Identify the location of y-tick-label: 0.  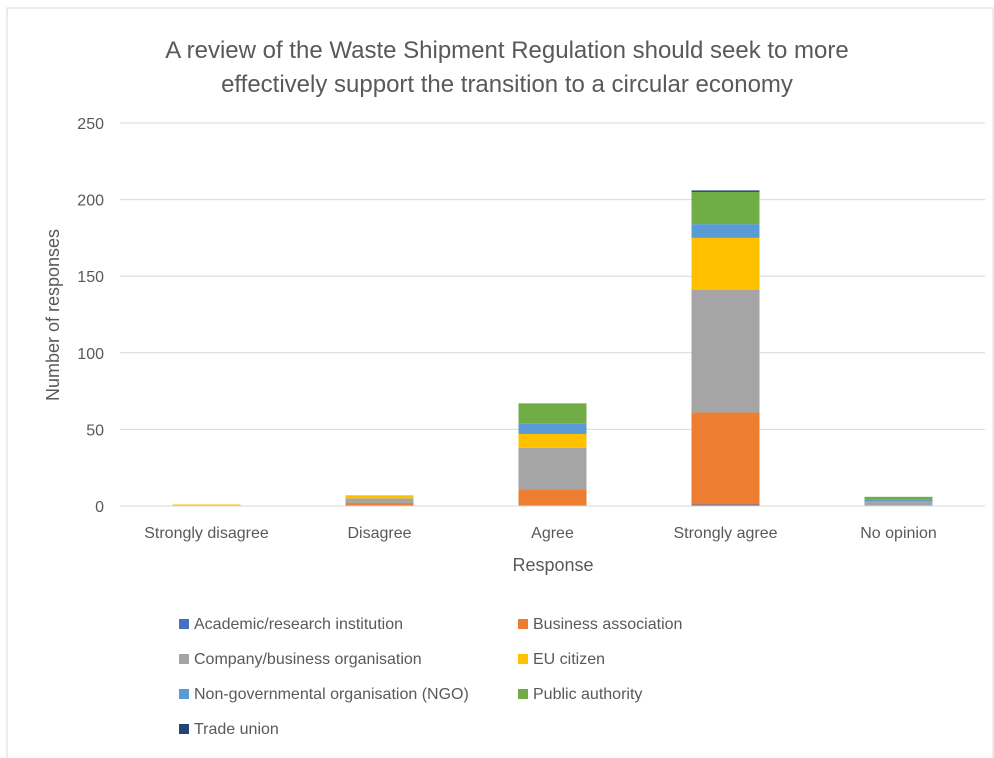
(99, 507).